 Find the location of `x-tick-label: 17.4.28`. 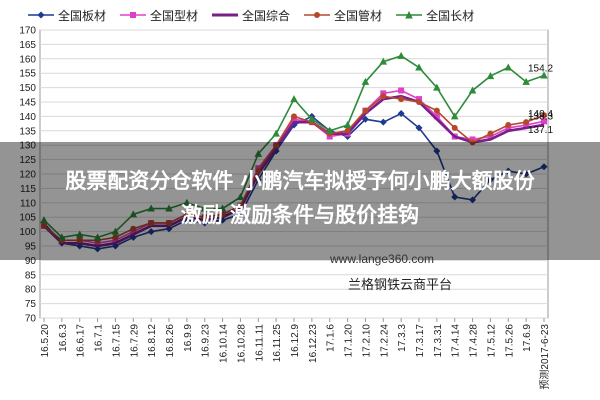

x-tick-label: 17.4.28 is located at coordinates (474, 341).